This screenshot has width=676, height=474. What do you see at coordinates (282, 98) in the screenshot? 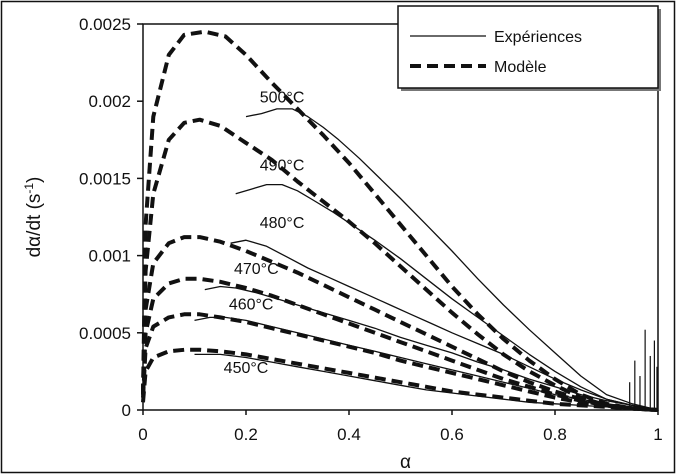
I see `curve-label: 500°C` at bounding box center [282, 98].